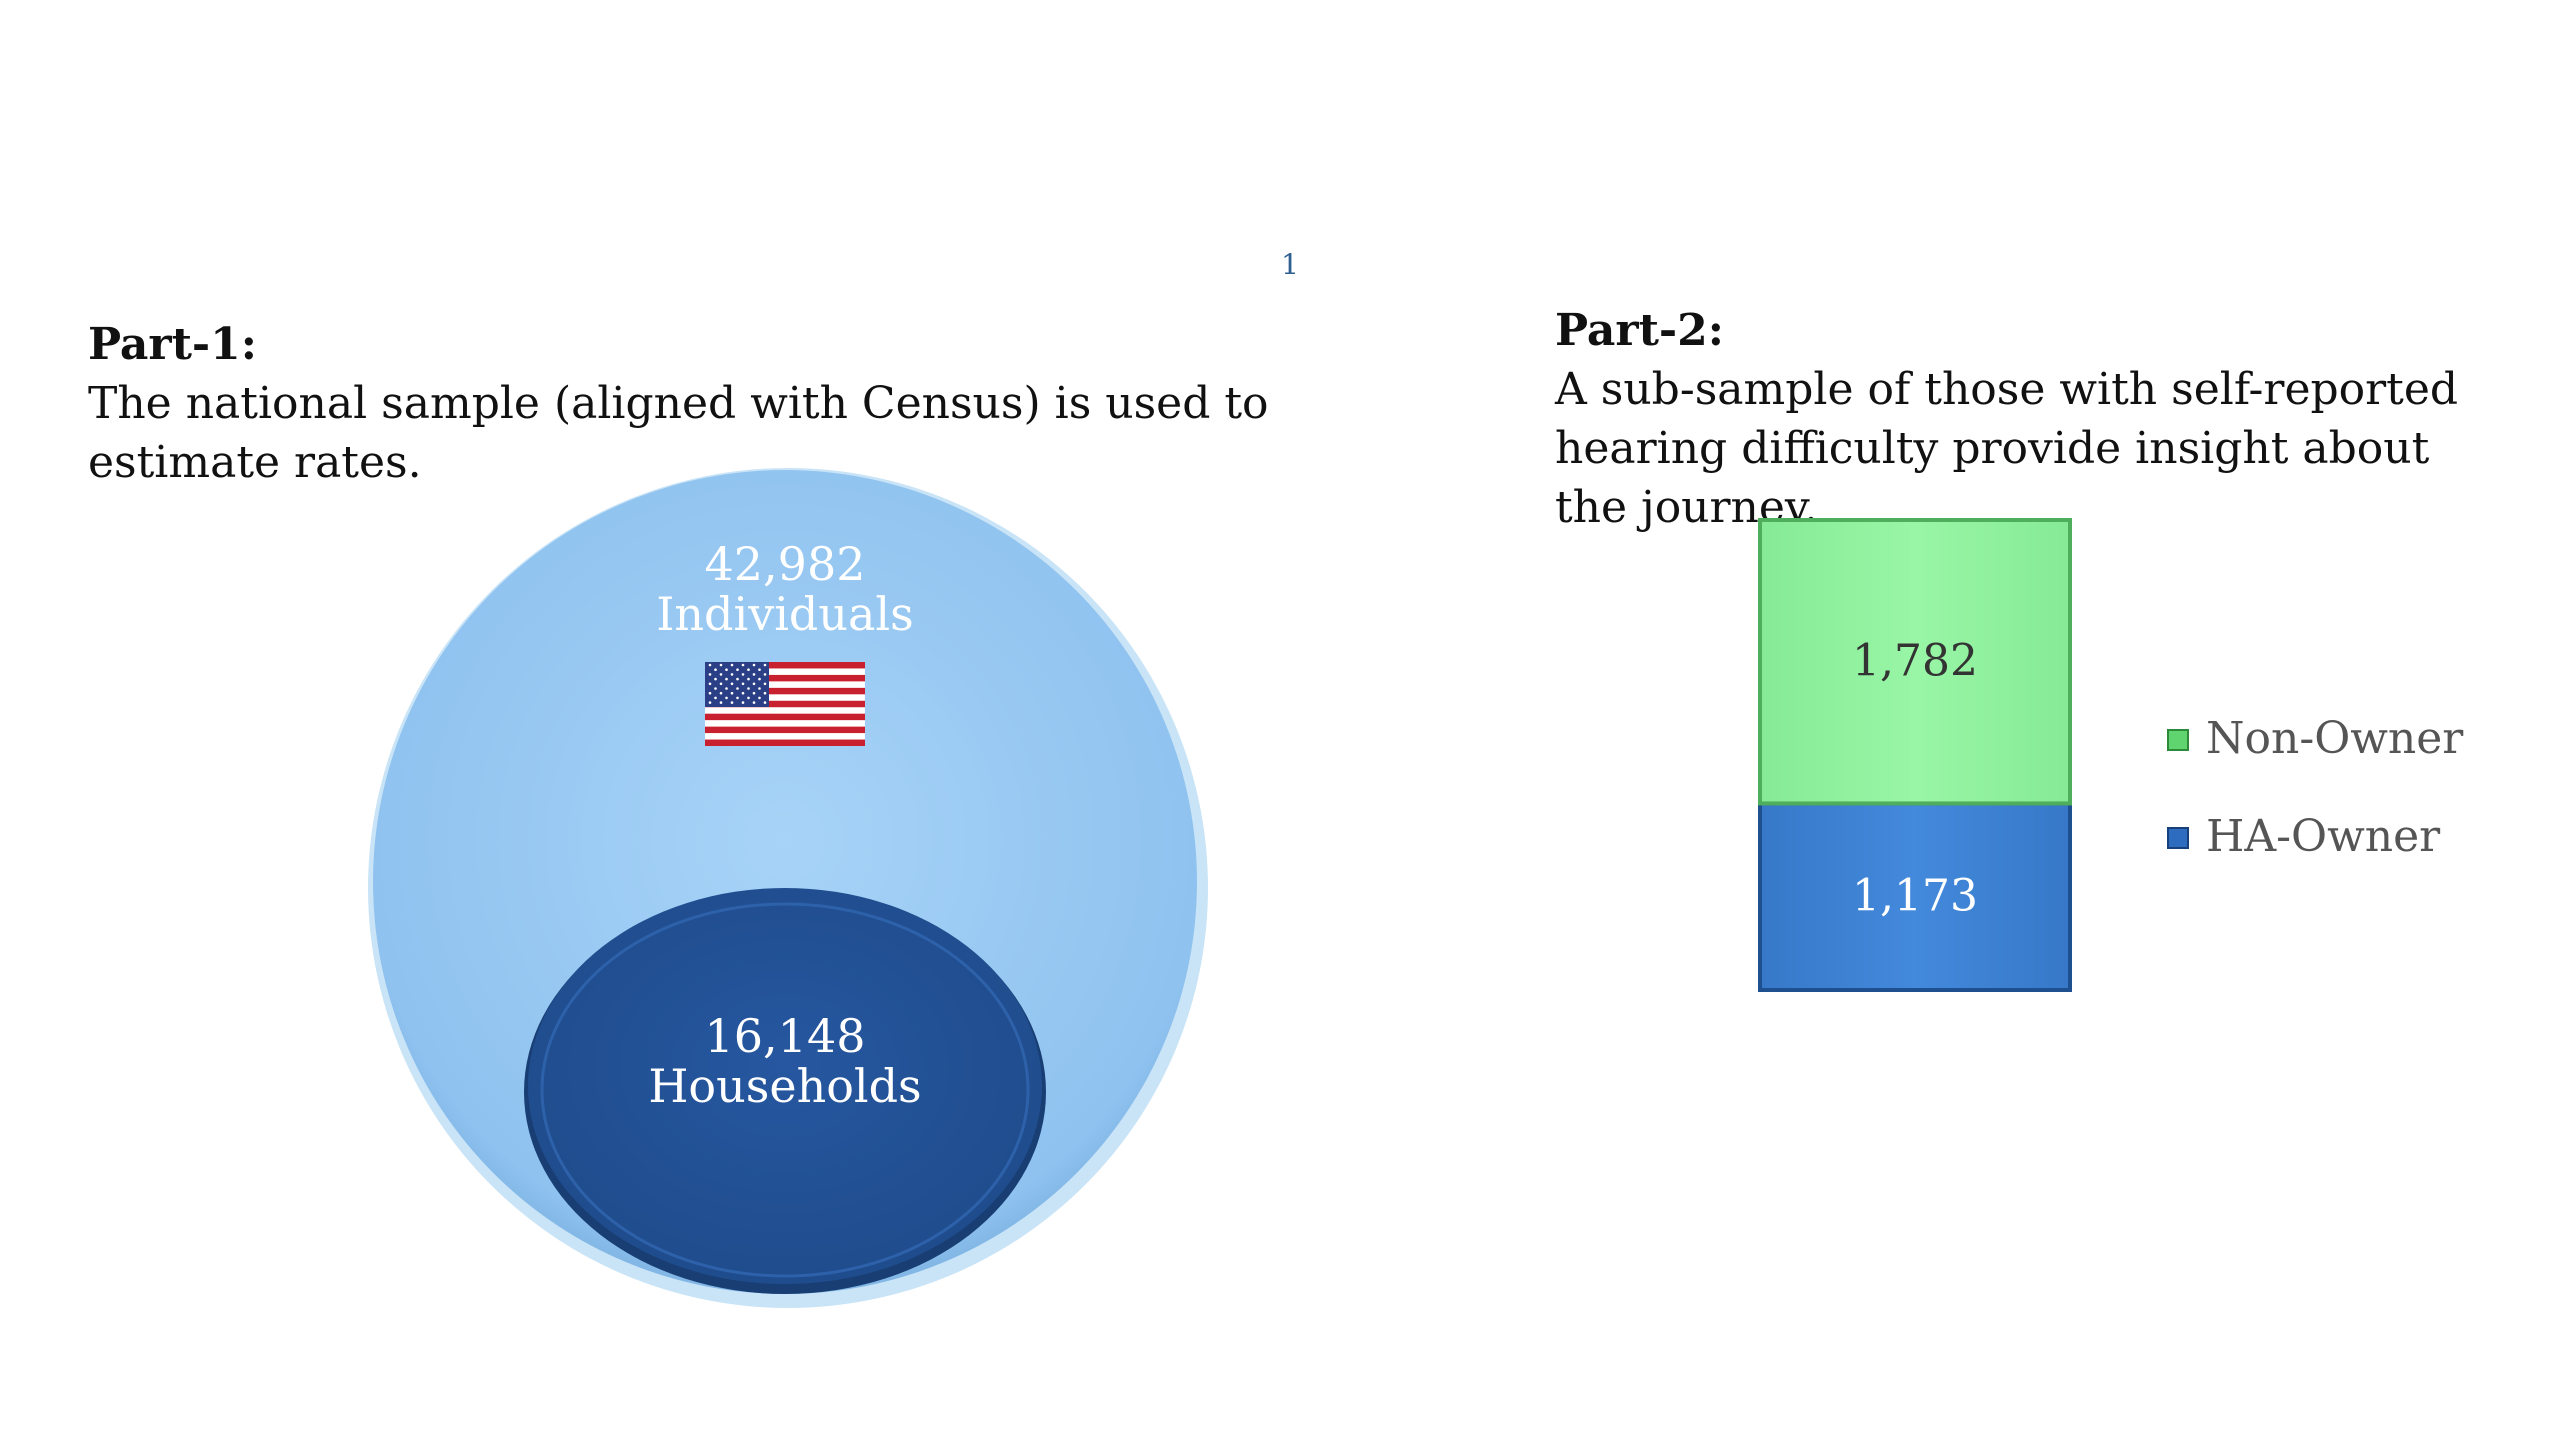 The height and width of the screenshot is (1440, 2560). What do you see at coordinates (785, 564) in the screenshot?
I see `individuals-count: 42,982` at bounding box center [785, 564].